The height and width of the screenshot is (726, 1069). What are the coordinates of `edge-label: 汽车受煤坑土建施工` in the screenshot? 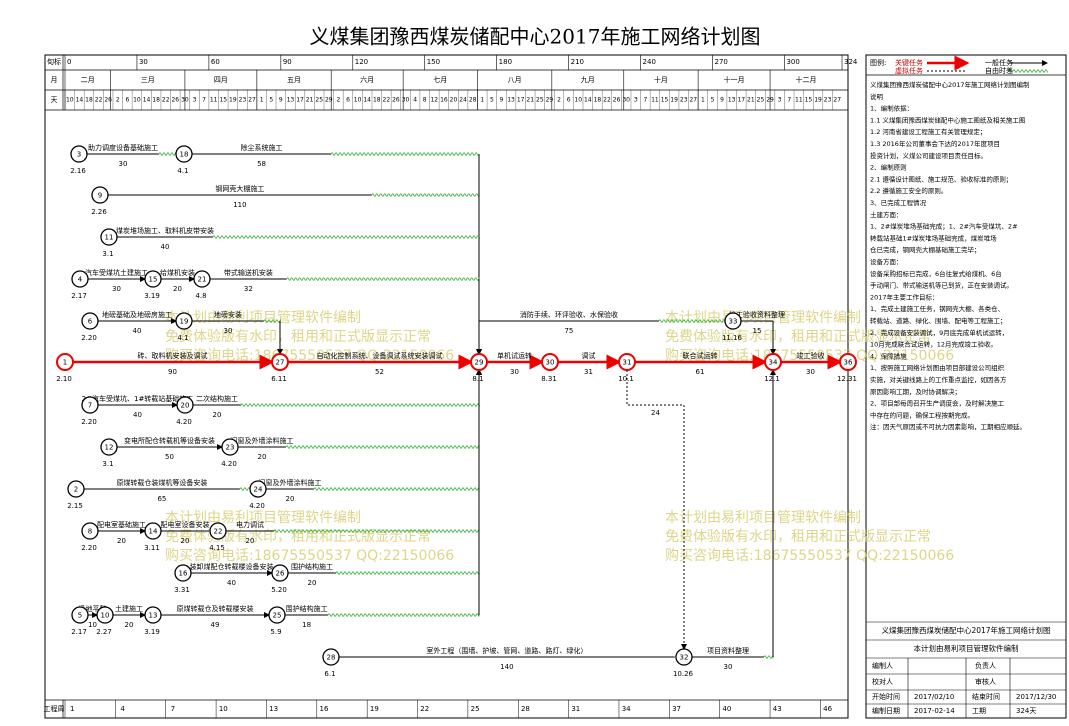 It's located at (116, 272).